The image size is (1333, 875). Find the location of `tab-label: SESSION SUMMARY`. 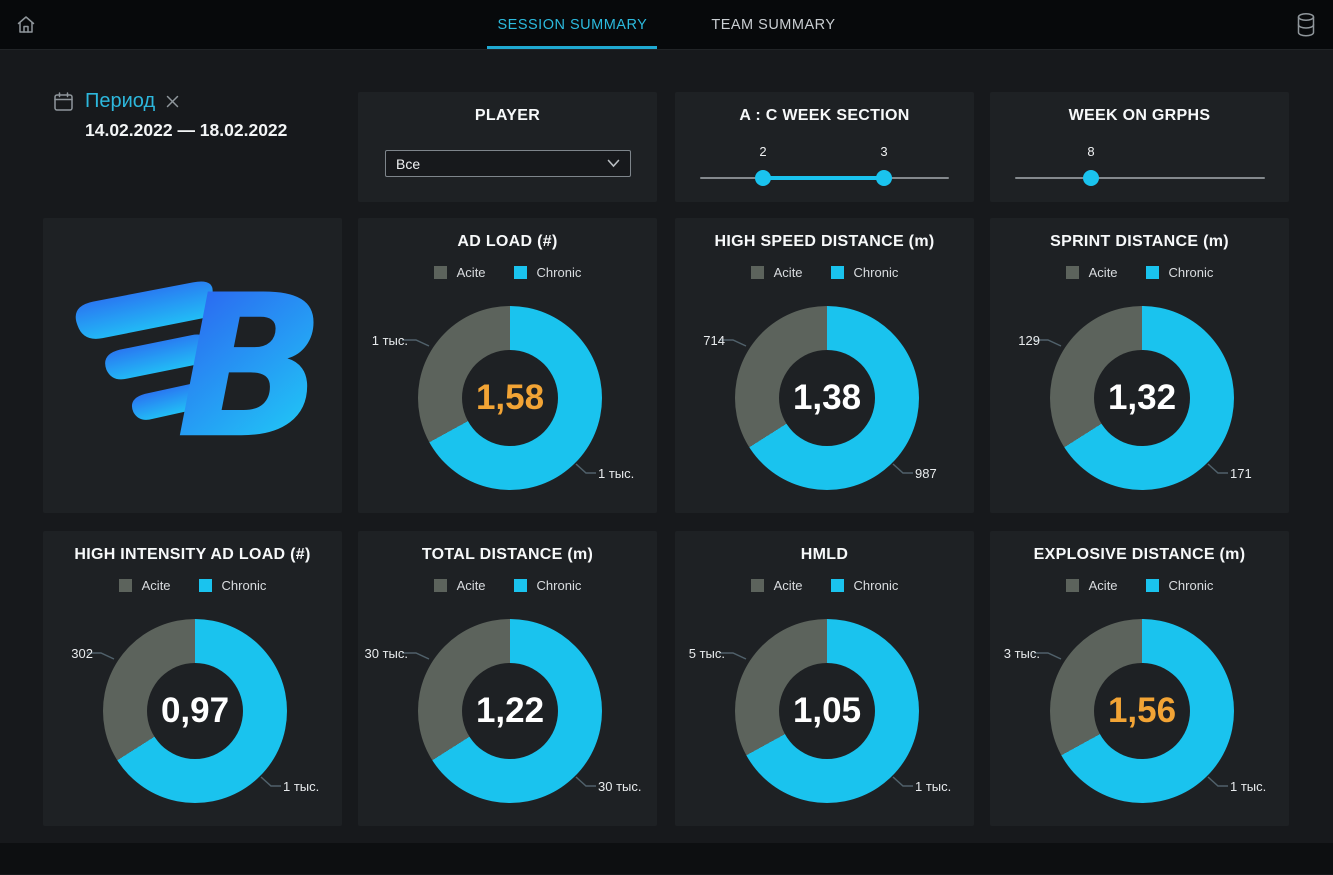

tab-label: SESSION SUMMARY is located at coordinates (572, 24).